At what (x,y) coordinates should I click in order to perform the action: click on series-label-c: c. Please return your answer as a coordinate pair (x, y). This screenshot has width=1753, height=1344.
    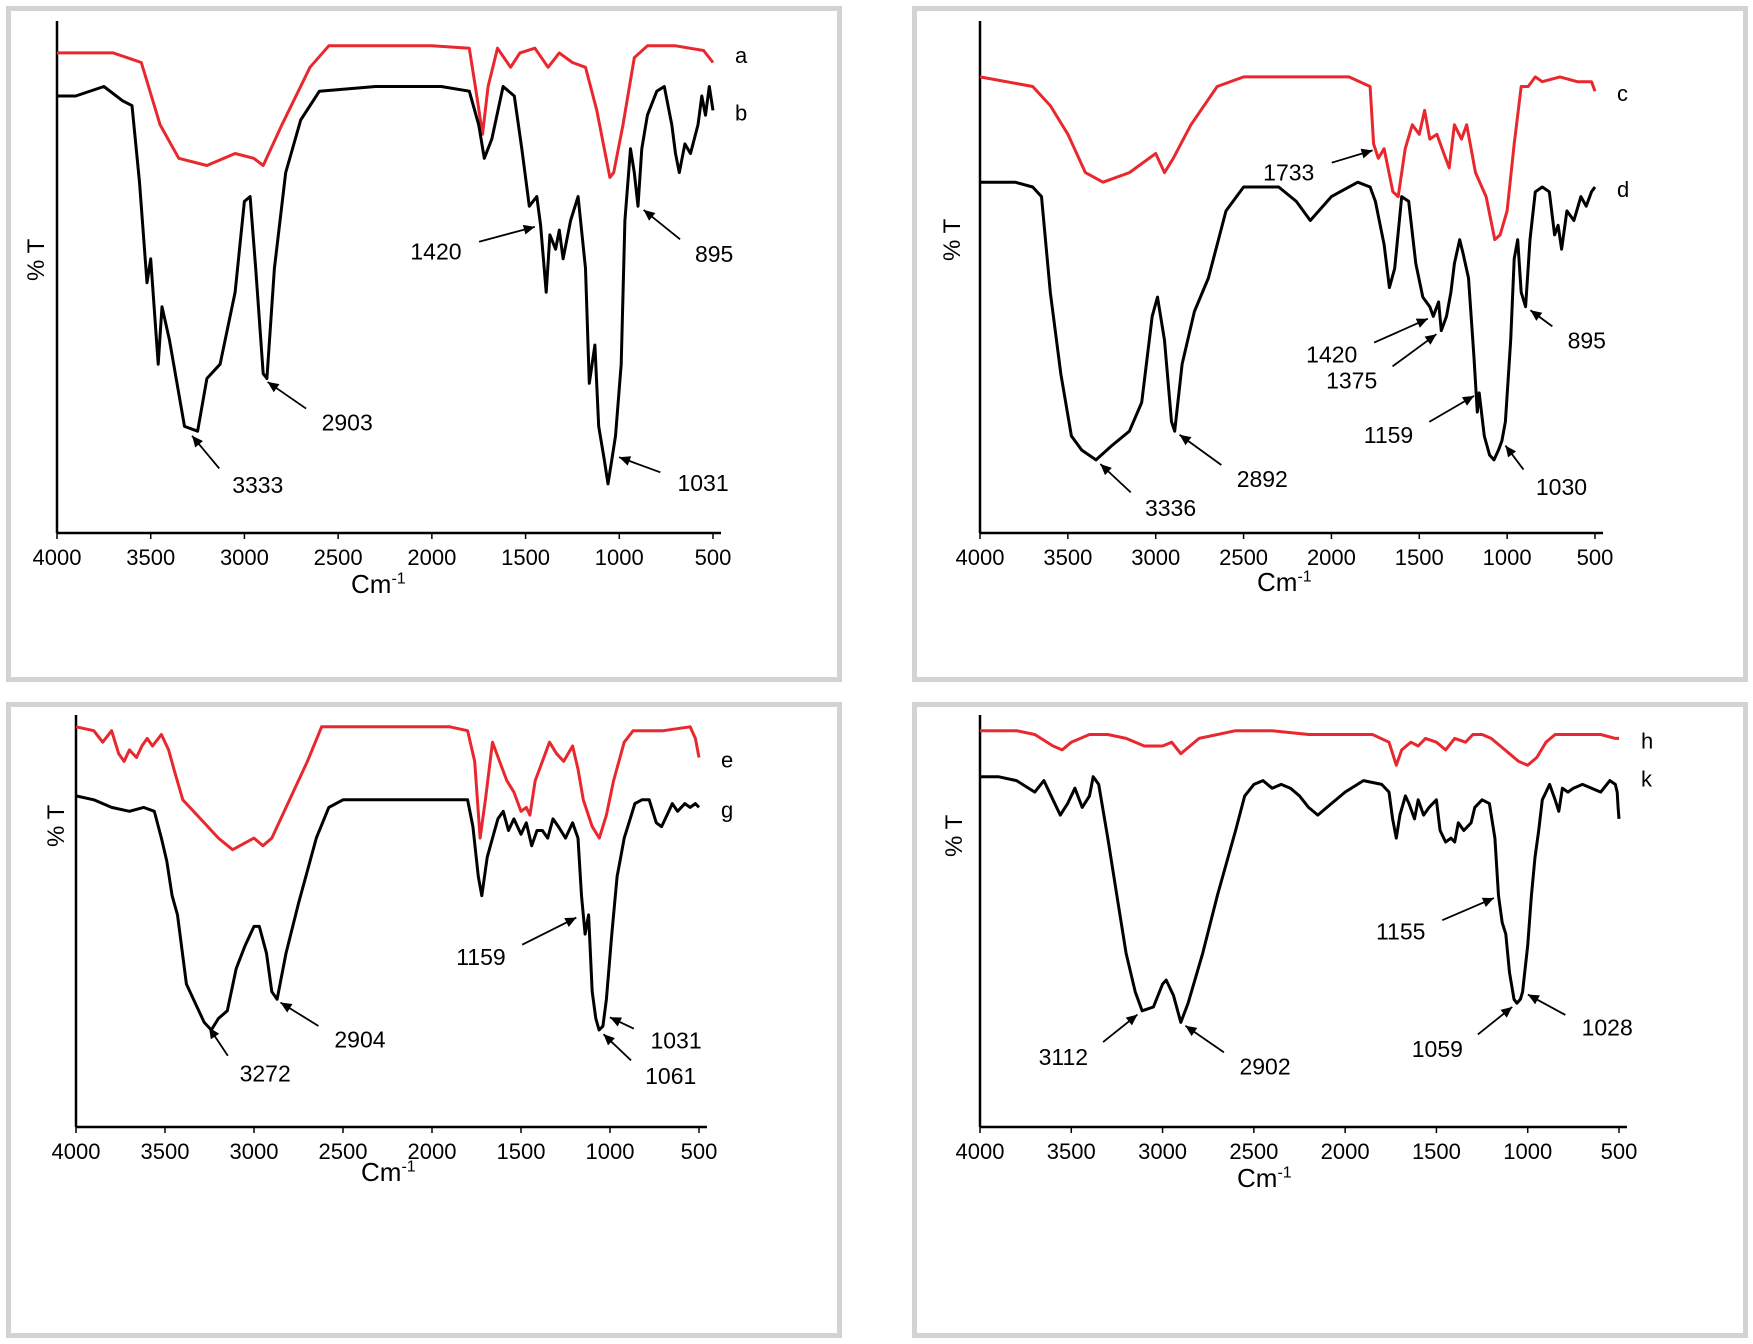
    Looking at the image, I should click on (1622, 93).